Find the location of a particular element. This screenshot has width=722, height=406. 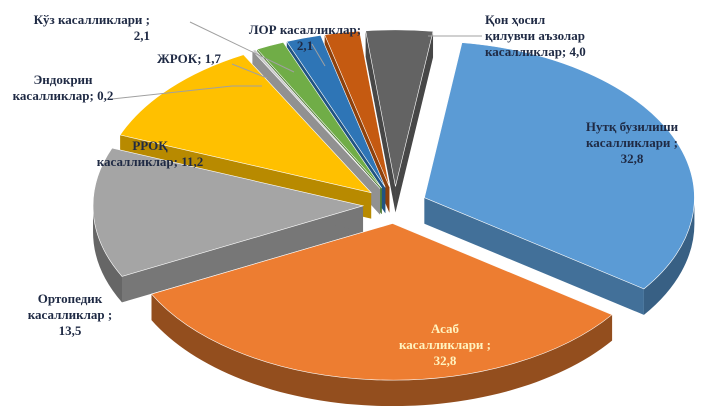

slice-label-line: Асаб is located at coordinates (445, 328).